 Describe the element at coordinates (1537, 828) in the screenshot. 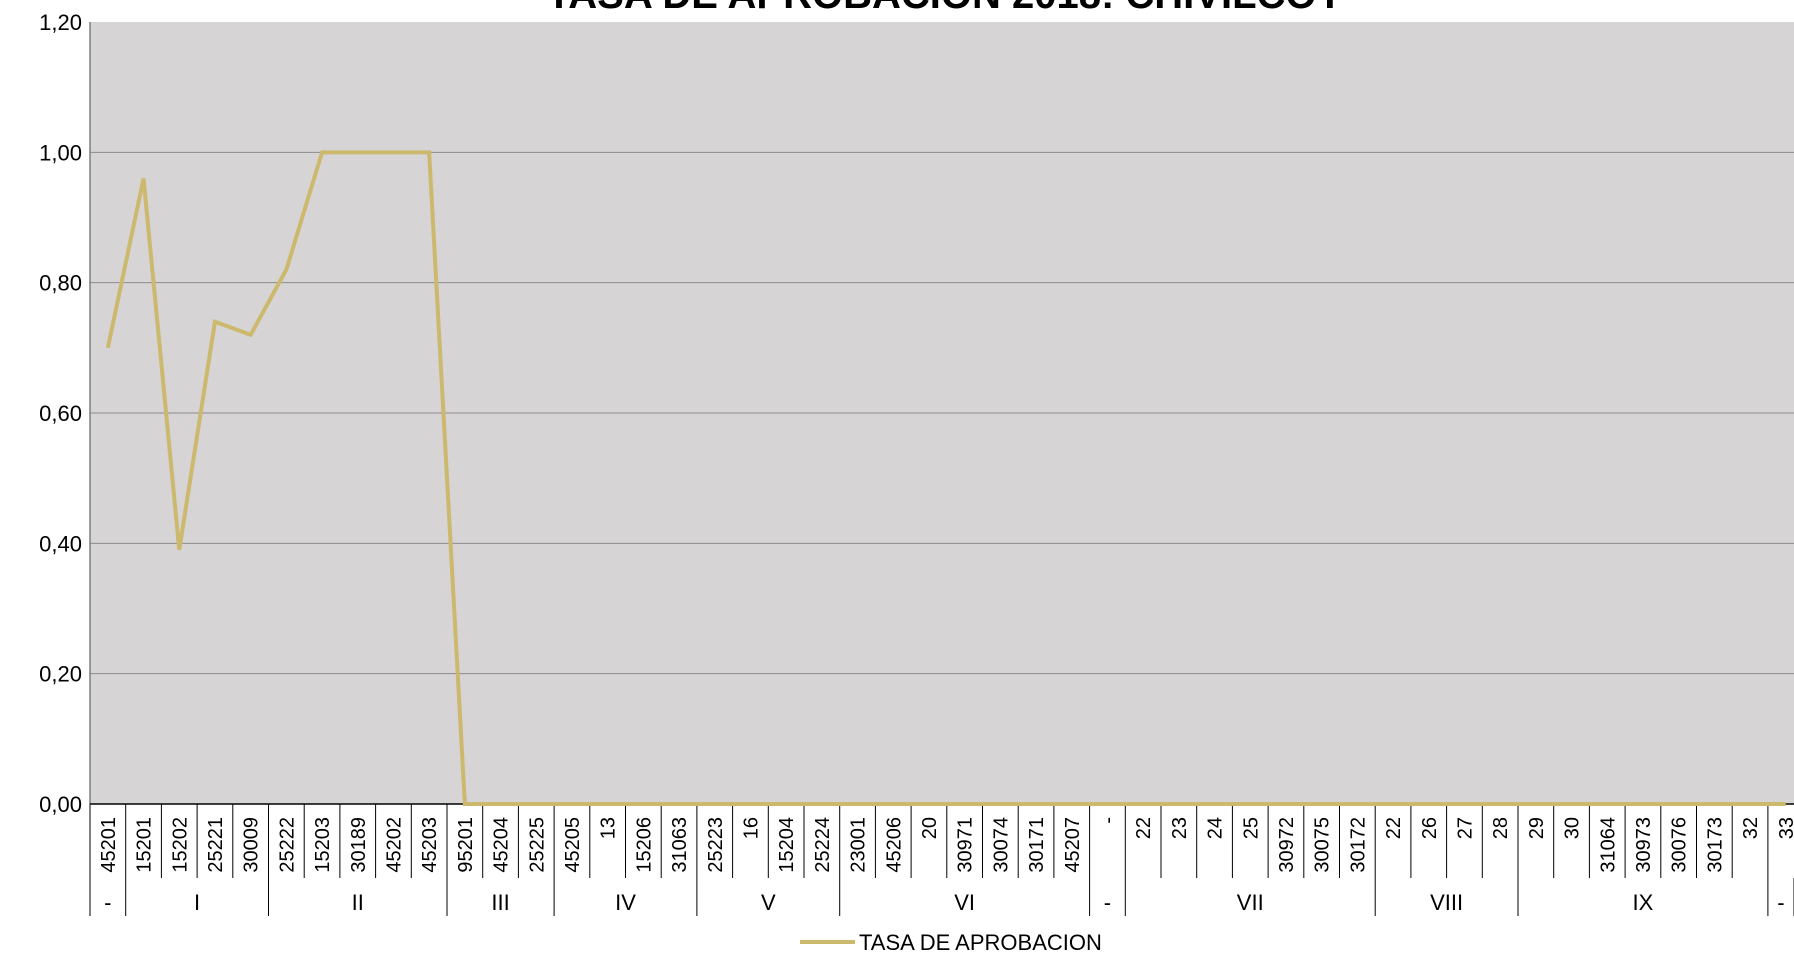

I see `x-tick-label: 29` at that location.